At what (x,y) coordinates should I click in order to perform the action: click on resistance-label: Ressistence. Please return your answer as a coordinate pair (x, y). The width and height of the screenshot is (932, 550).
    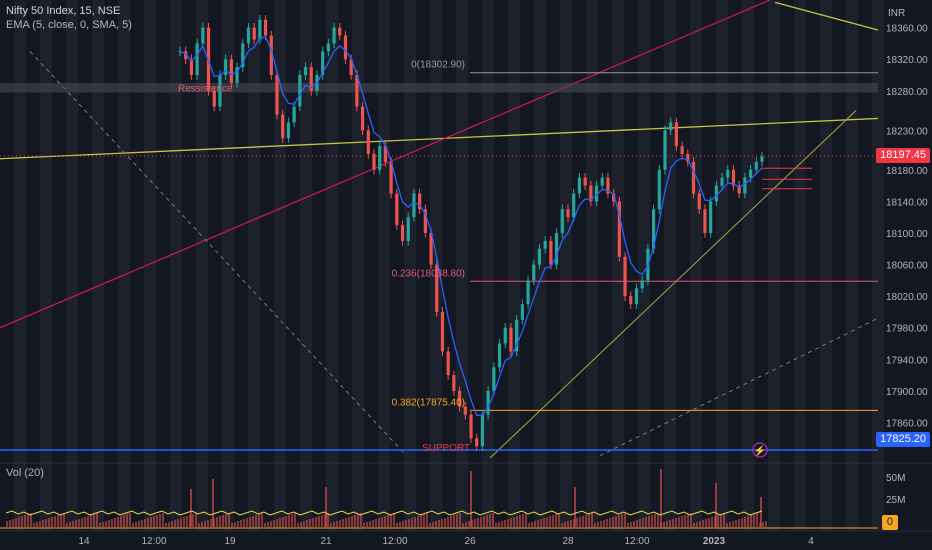
    Looking at the image, I should click on (205, 89).